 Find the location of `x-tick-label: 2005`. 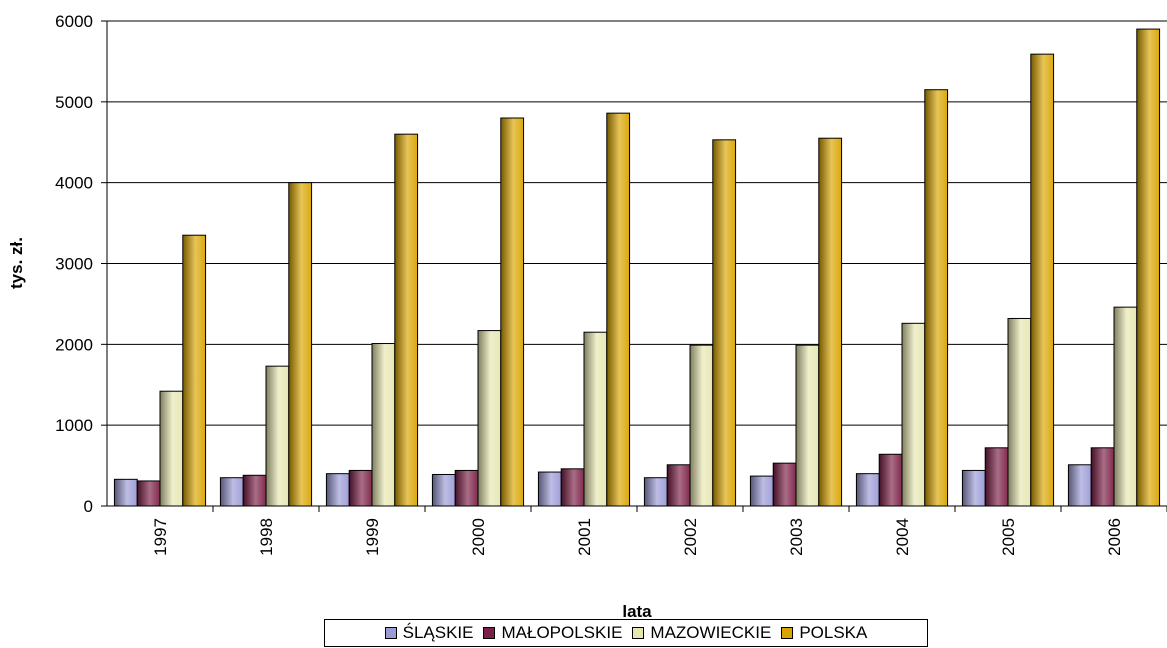

x-tick-label: 2005 is located at coordinates (1008, 537).